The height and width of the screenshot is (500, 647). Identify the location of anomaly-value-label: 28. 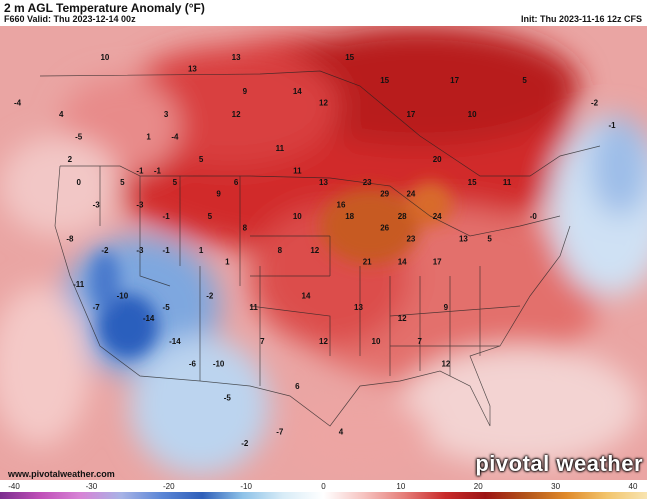
(402, 216).